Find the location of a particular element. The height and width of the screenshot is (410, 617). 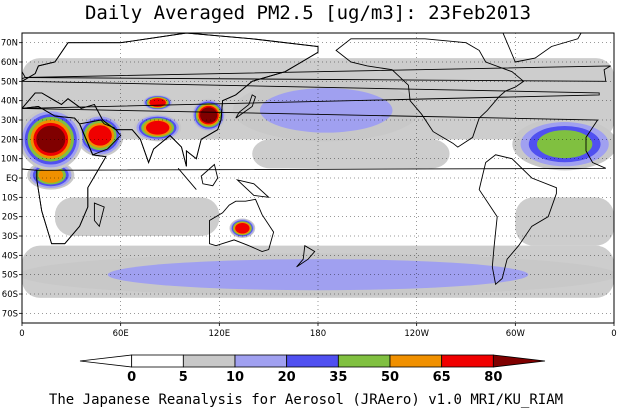

lon-tick-label: 60E is located at coordinates (121, 334).